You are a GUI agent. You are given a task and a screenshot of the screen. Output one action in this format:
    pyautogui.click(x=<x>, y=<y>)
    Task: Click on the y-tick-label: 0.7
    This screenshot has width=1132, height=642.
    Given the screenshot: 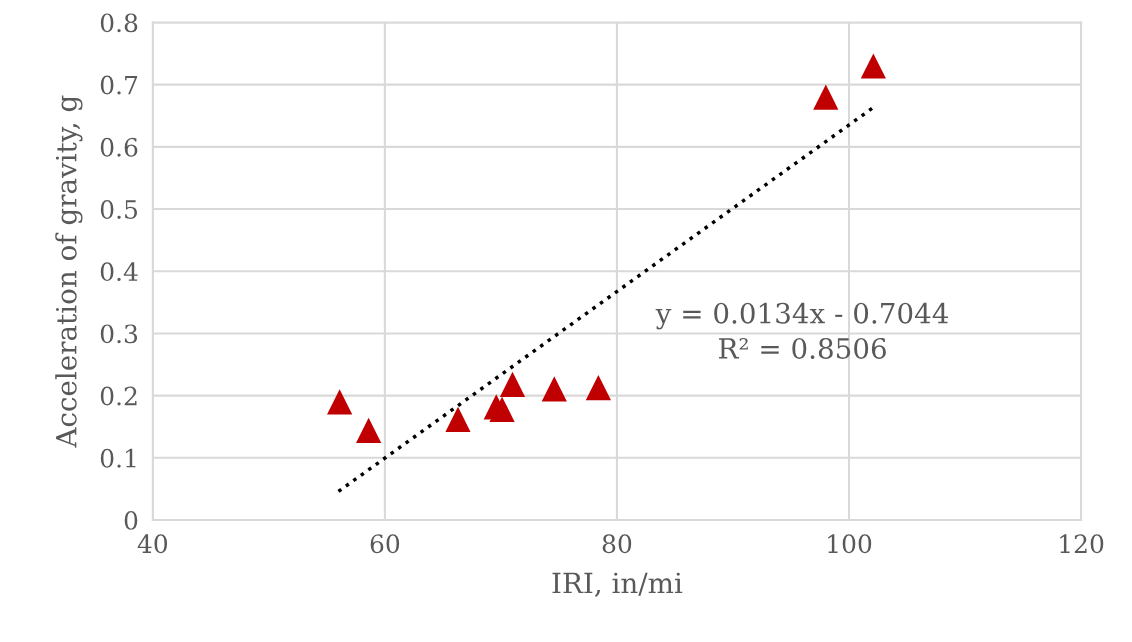 What is the action you would take?
    pyautogui.click(x=119, y=85)
    